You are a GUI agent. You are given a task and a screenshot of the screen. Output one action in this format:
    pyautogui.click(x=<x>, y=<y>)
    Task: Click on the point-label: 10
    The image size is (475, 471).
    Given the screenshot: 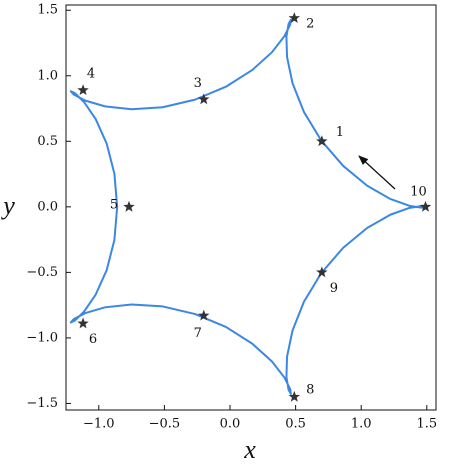 What is the action you would take?
    pyautogui.click(x=418, y=191)
    